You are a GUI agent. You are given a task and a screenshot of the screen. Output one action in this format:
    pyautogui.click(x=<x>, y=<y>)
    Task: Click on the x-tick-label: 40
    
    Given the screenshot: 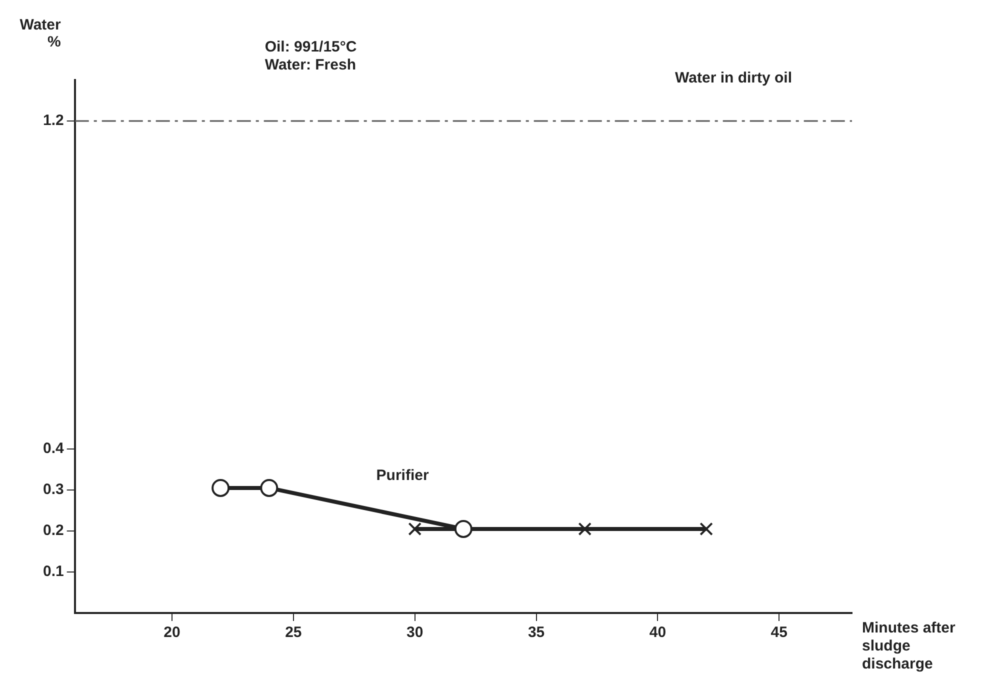 What is the action you would take?
    pyautogui.click(x=657, y=633)
    